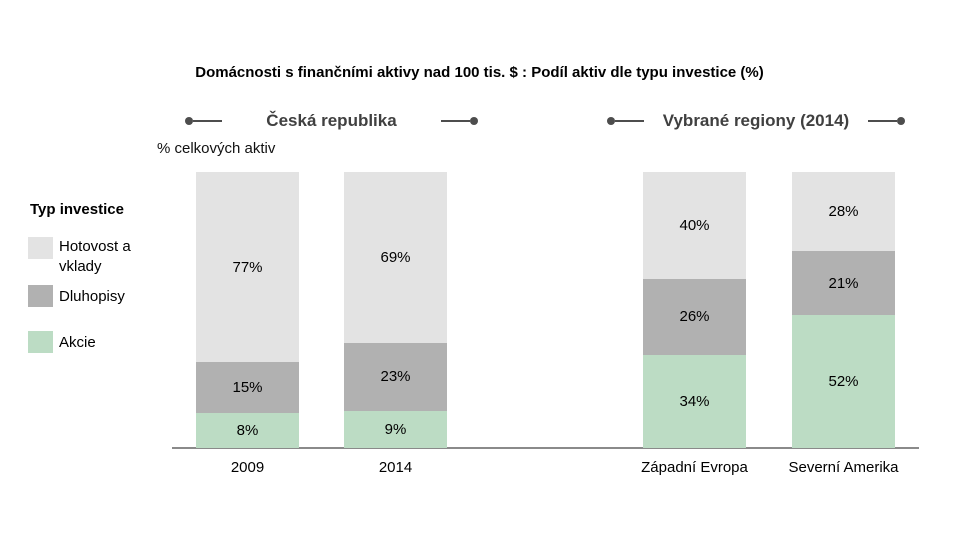  Describe the element at coordinates (545, 448) in the screenshot. I see `x-axis-line` at that location.